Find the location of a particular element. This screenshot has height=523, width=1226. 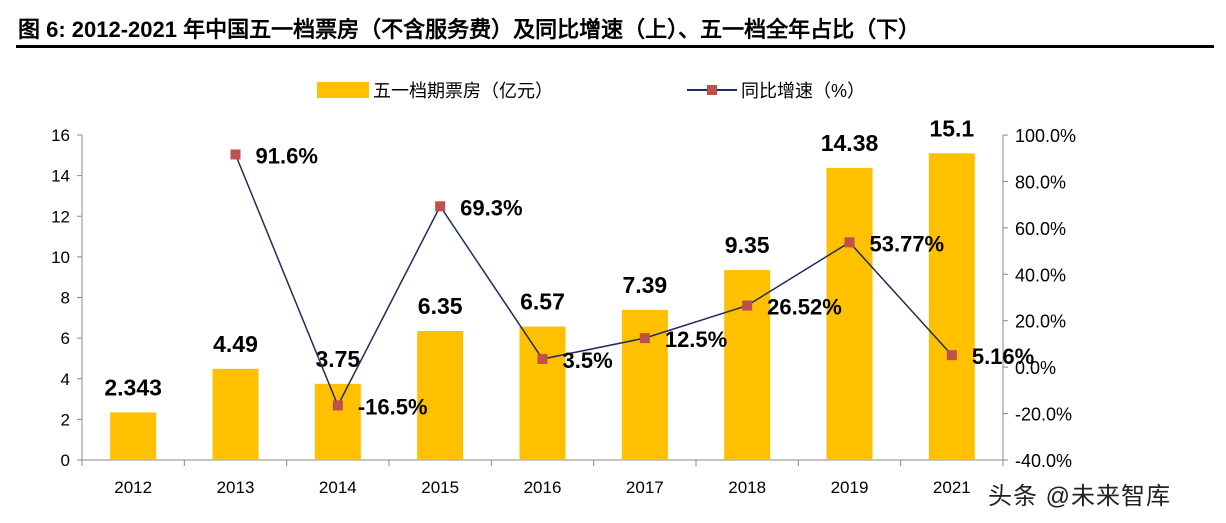

left-tick-label: 10 is located at coordinates (60, 257).